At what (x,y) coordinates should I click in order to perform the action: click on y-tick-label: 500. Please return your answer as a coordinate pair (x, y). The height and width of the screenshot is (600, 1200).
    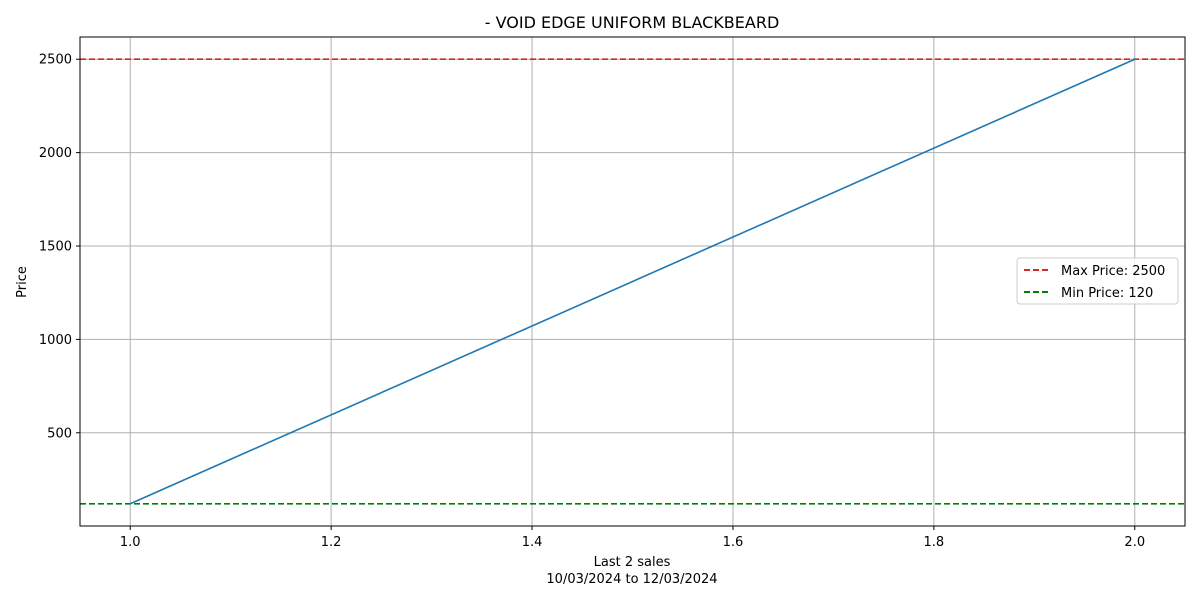
    Looking at the image, I should click on (59, 433).